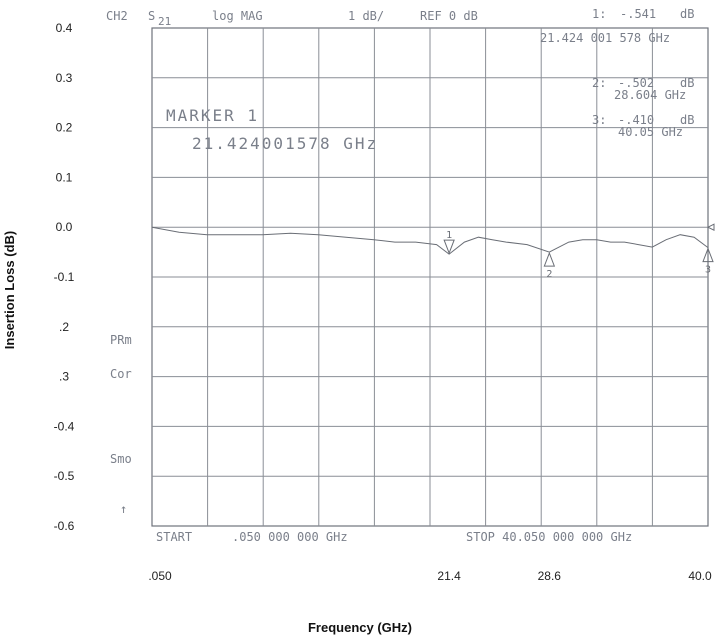 This screenshot has width=721, height=640. Describe the element at coordinates (64, 327) in the screenshot. I see `y-tick-label: .2` at that location.